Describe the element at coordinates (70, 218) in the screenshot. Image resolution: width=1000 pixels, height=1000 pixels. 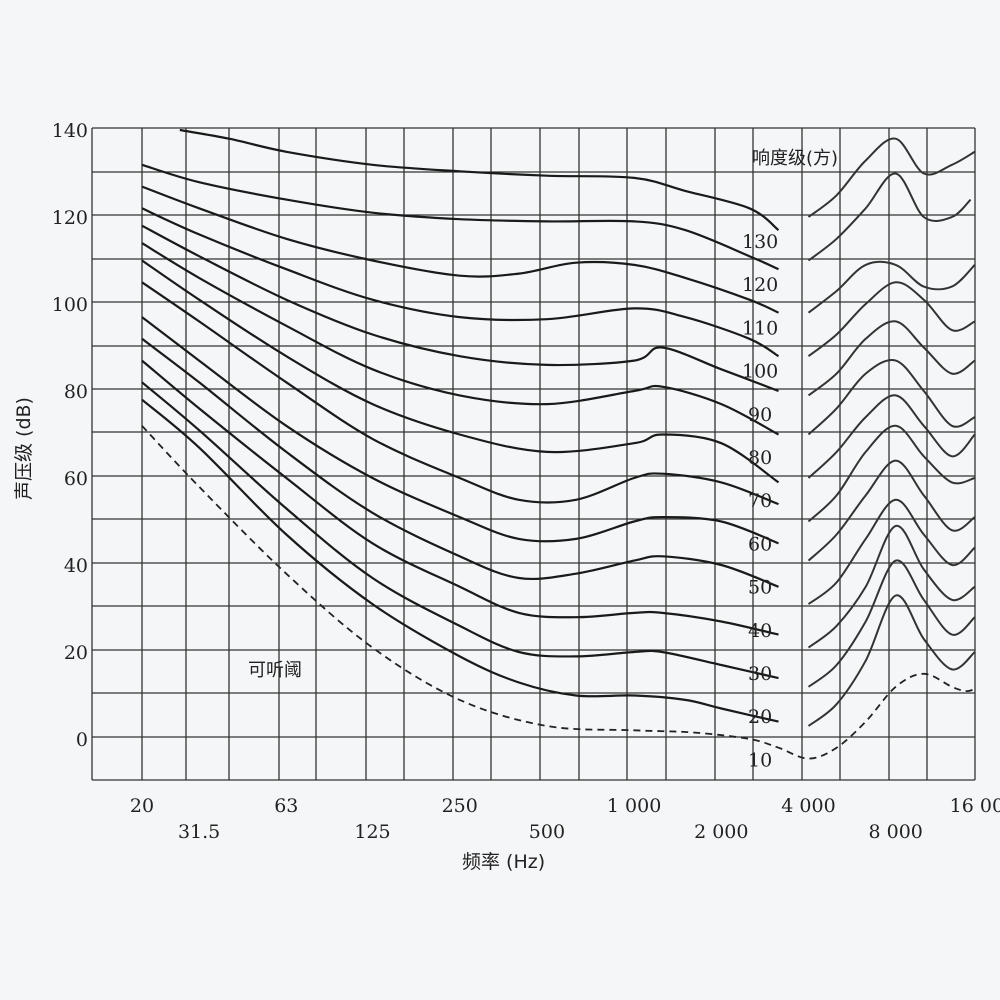
I see `y-tick-120: 120` at that location.